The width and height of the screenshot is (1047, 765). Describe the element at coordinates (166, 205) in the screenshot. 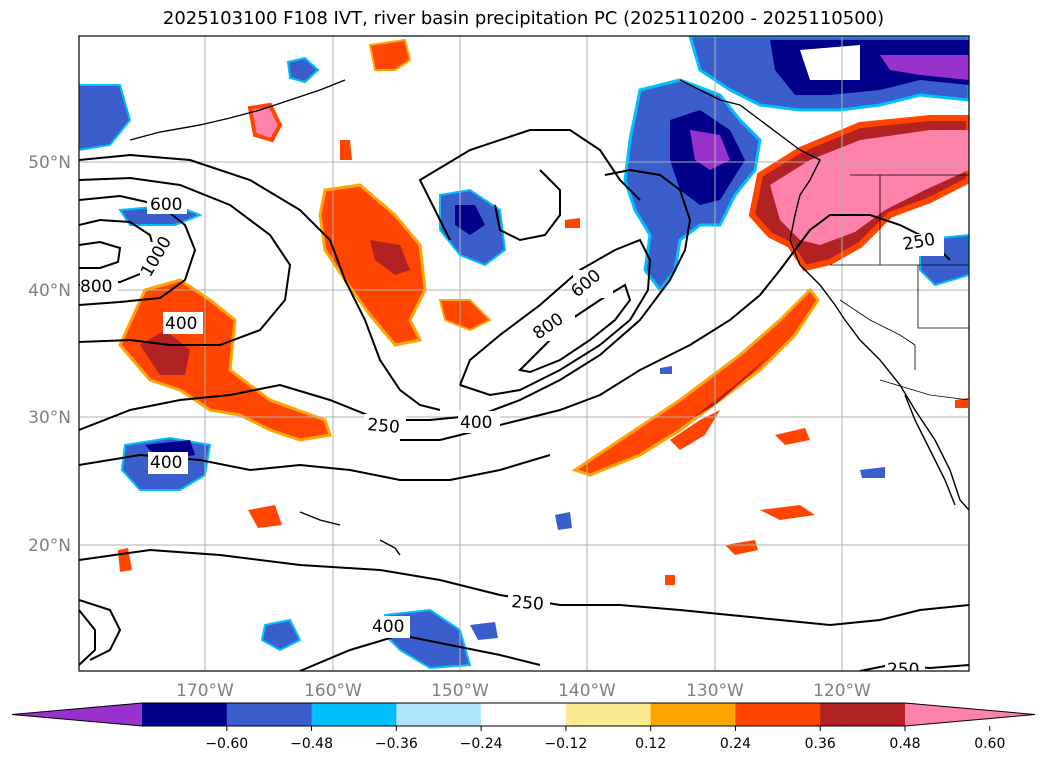

I see `contour-label-600-west: 600` at that location.